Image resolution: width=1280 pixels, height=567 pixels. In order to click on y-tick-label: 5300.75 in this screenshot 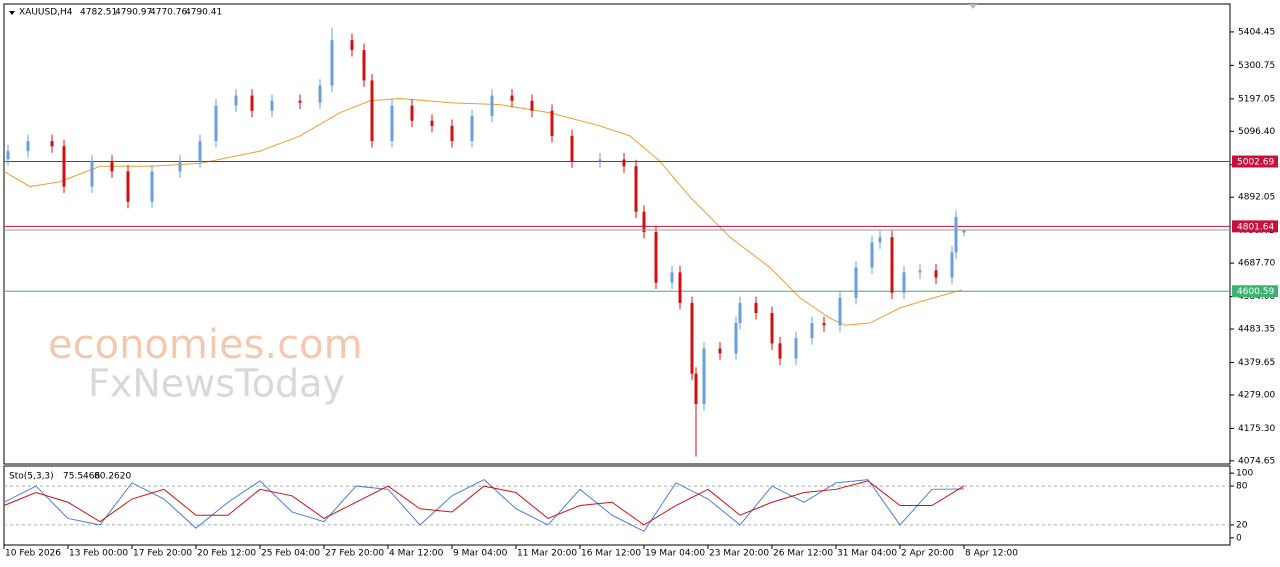, I will do `click(1256, 66)`.